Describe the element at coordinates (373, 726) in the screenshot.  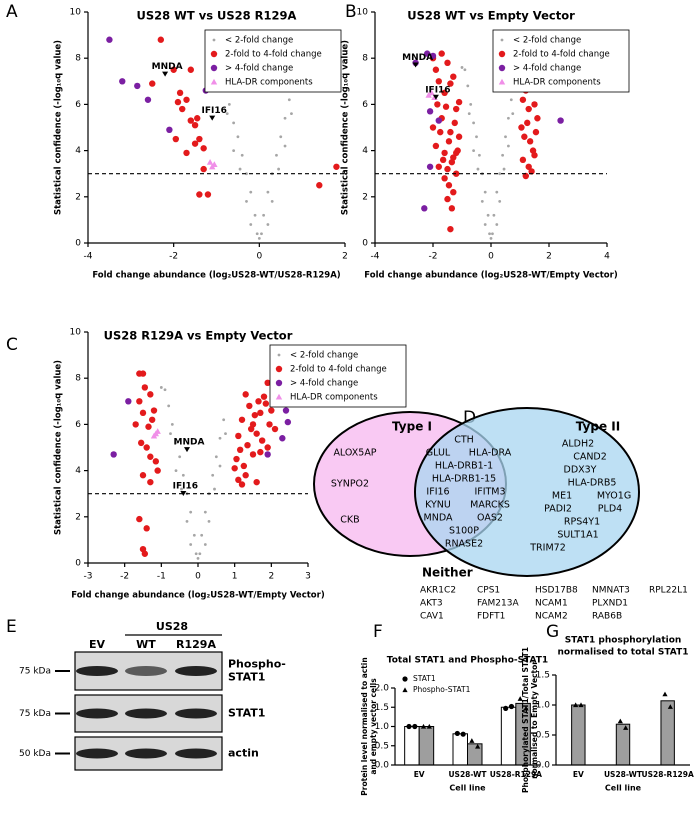
I see `y-axis-label: and empty vector cells` at that location.